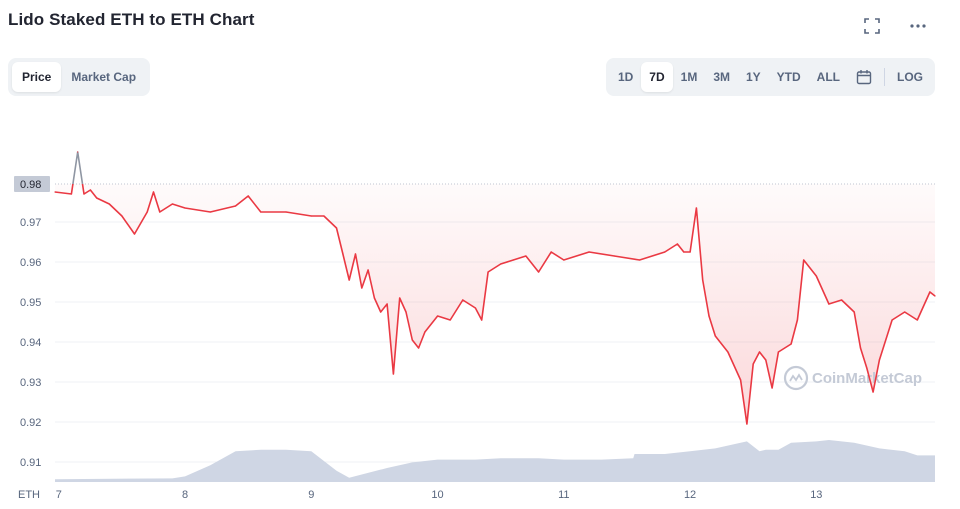 The width and height of the screenshot is (960, 509). I want to click on range-3m-button: 3M, so click(721, 77).